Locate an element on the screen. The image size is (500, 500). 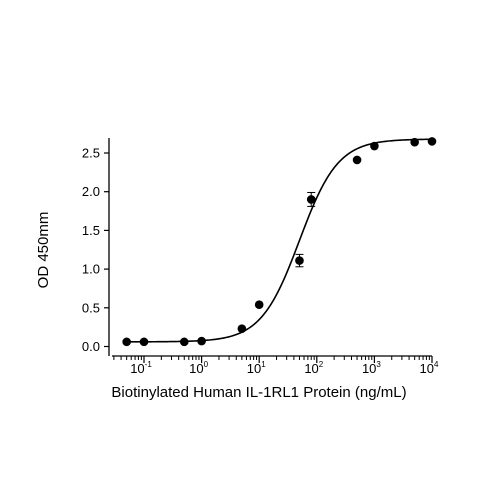
y-tick-label: 2.0 is located at coordinates (91, 191).